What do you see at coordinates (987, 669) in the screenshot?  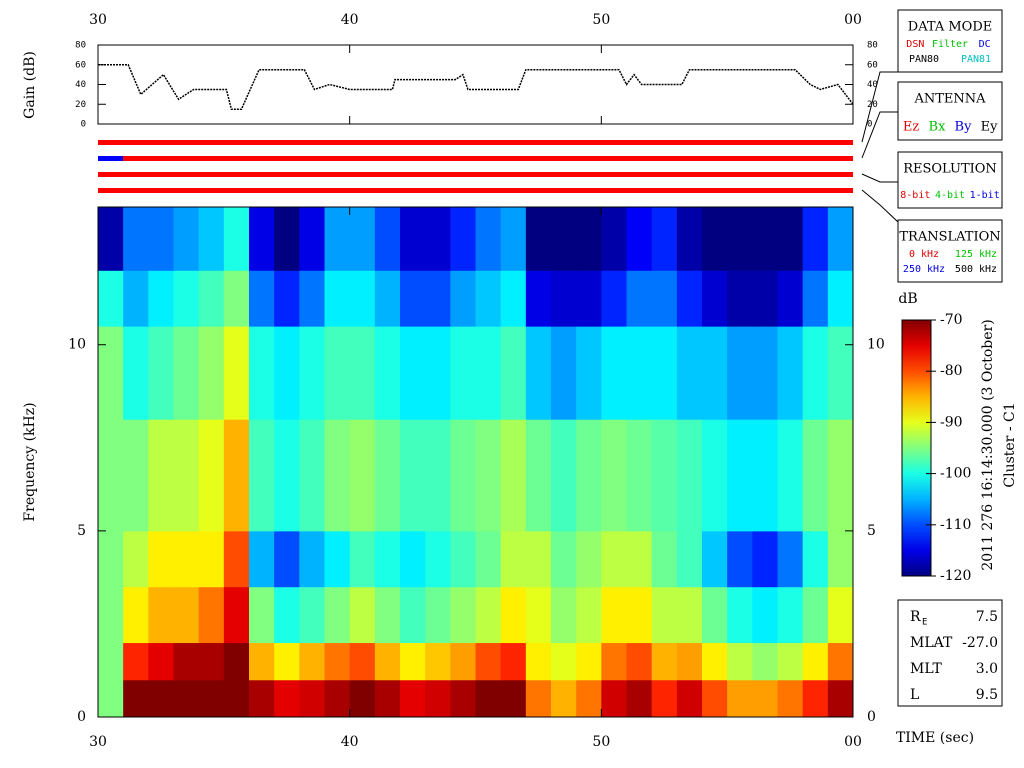 I see `orbit-value: 3.0` at bounding box center [987, 669].